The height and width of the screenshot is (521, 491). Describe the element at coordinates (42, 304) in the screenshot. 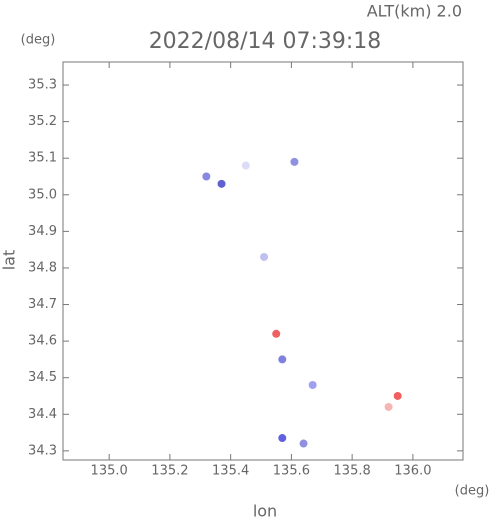

I see `y-tick-label: 34.7` at that location.